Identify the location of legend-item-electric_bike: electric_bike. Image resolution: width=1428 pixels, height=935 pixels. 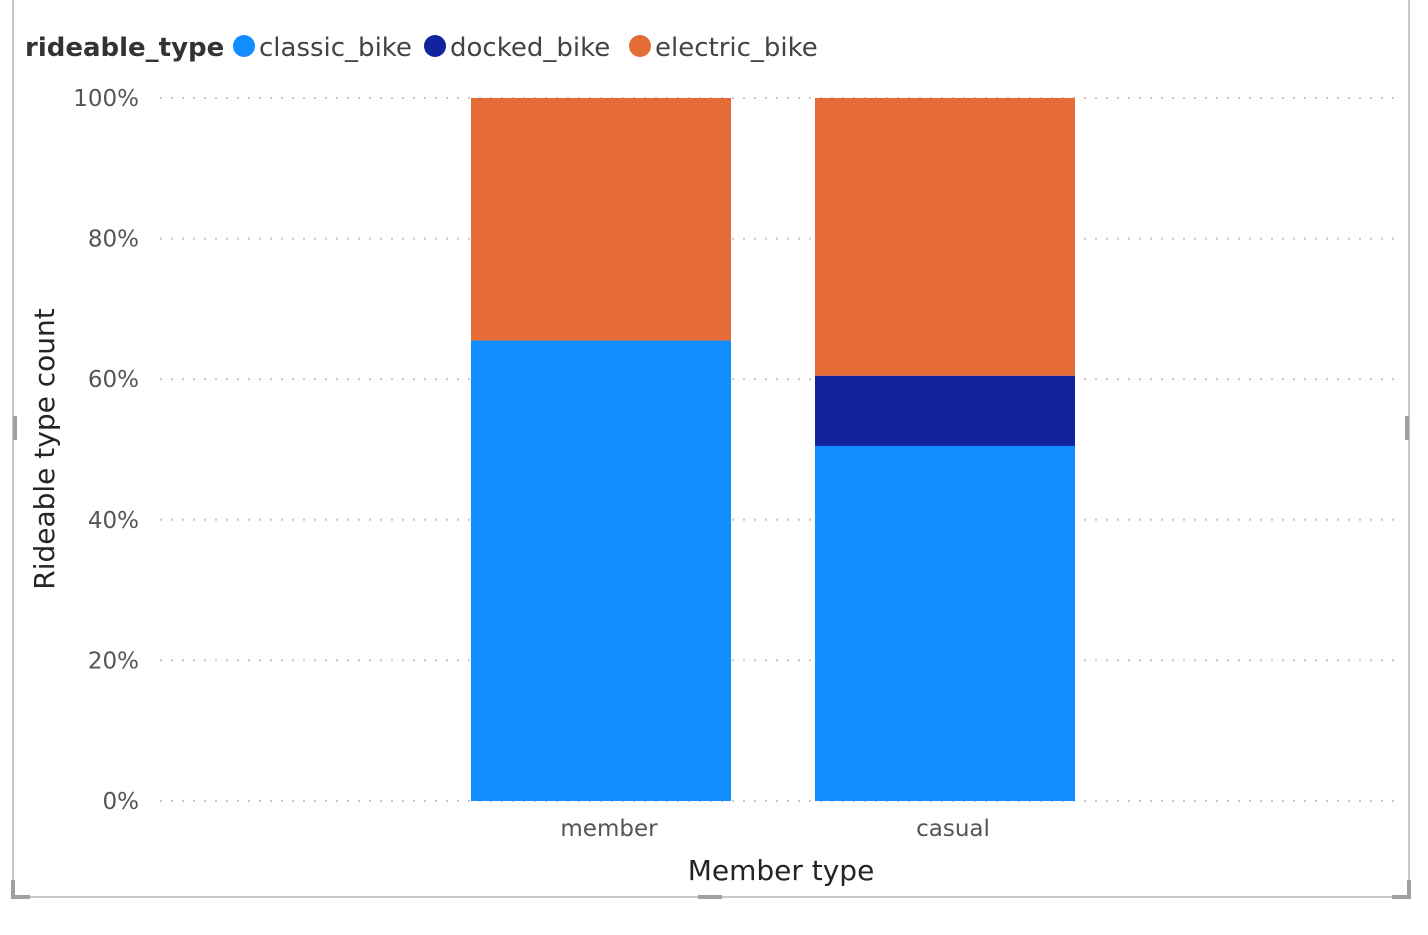
(723, 48).